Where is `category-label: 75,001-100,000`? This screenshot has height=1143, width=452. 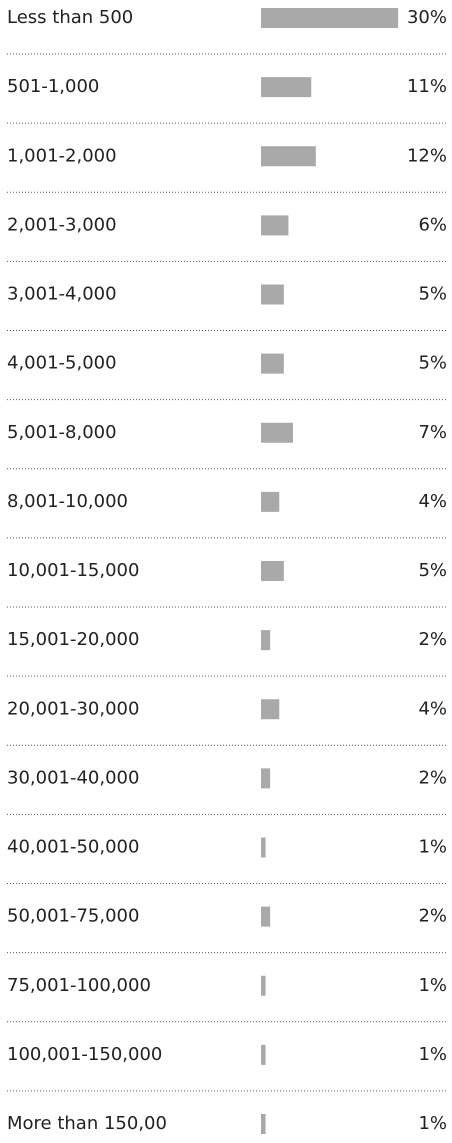 category-label: 75,001-100,000 is located at coordinates (79, 985).